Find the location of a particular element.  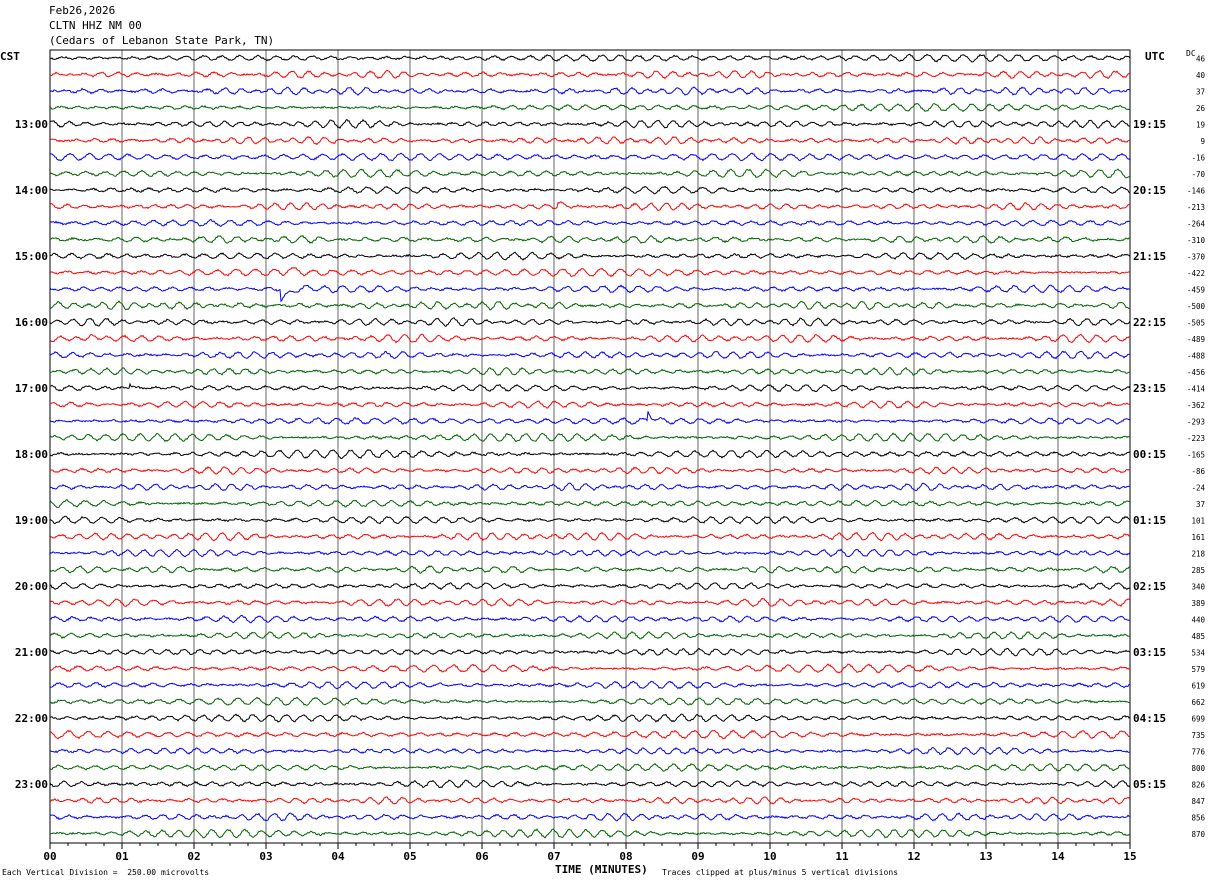

dc-offset-label: -293 is located at coordinates (1196, 422).